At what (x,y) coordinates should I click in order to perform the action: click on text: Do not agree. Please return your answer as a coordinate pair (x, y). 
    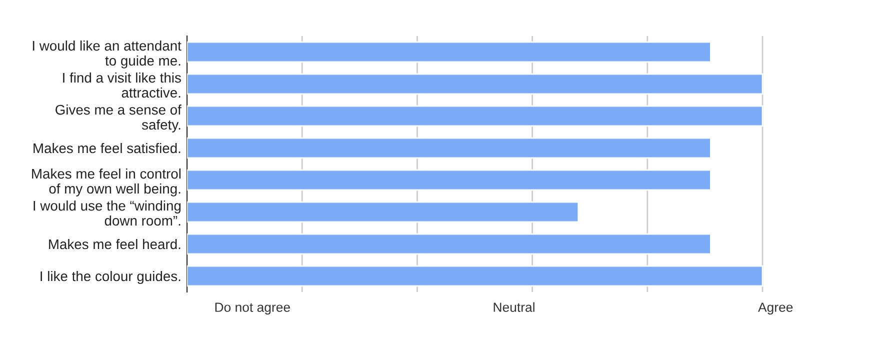
    Looking at the image, I should click on (252, 308).